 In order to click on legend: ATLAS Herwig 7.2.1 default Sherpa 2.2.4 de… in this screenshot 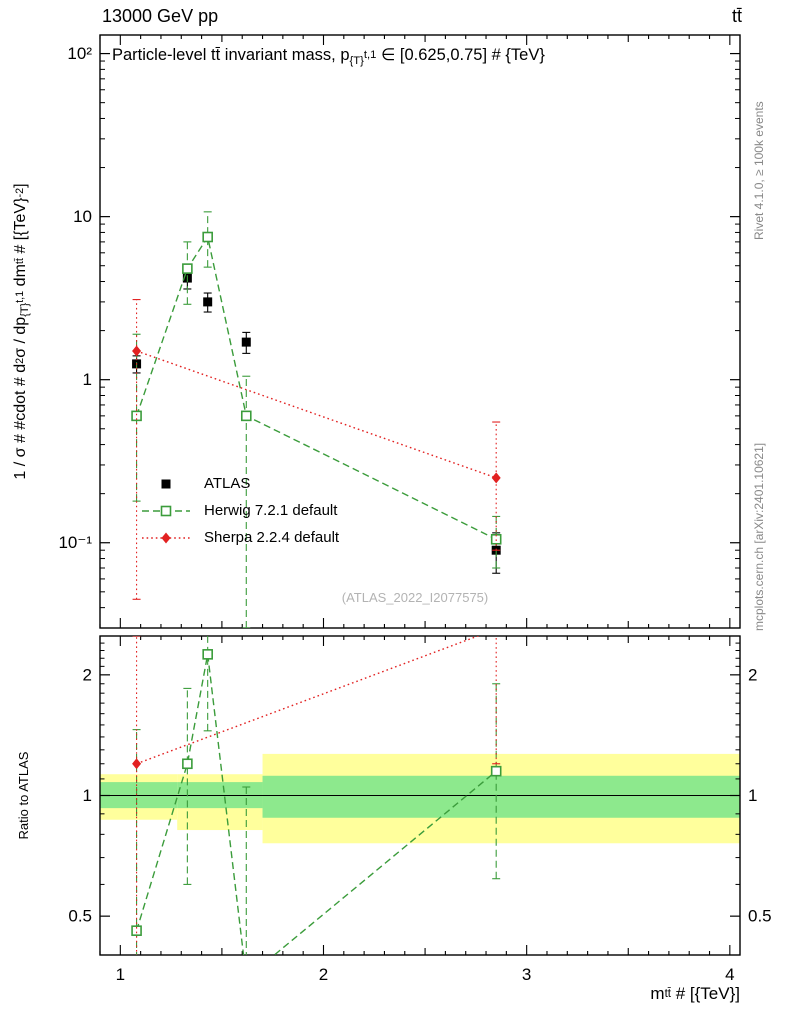, I will do `click(239, 510)`.